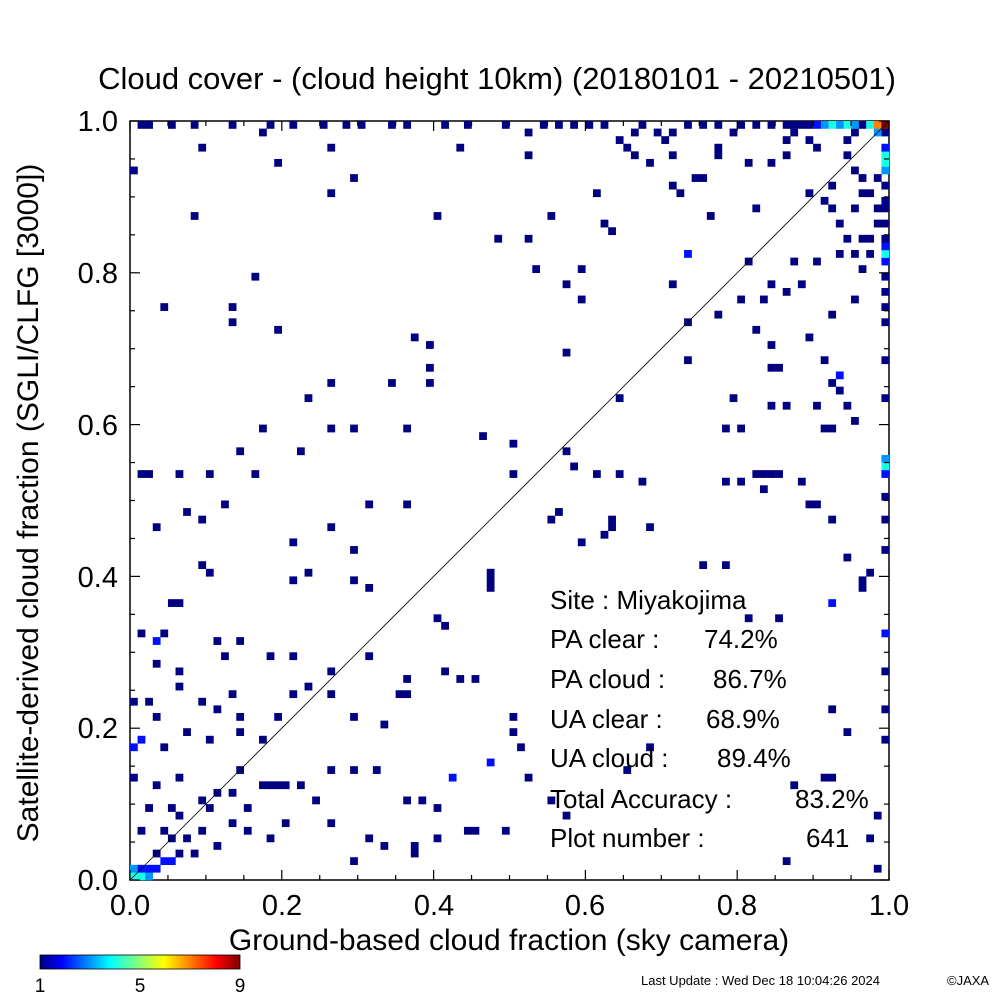 Image resolution: width=1000 pixels, height=1000 pixels. Describe the element at coordinates (282, 906) in the screenshot. I see `x-tick-label: 0.2` at that location.